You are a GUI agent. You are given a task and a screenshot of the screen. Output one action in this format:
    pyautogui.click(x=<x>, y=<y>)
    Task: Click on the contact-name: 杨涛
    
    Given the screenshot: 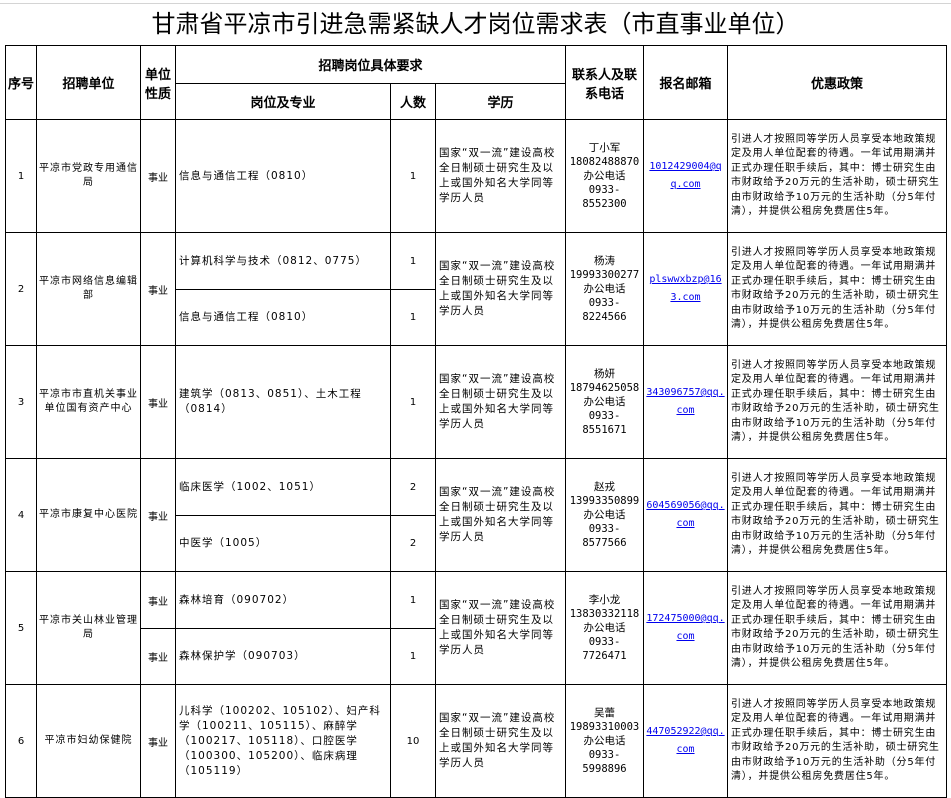 What is the action you would take?
    pyautogui.click(x=604, y=261)
    